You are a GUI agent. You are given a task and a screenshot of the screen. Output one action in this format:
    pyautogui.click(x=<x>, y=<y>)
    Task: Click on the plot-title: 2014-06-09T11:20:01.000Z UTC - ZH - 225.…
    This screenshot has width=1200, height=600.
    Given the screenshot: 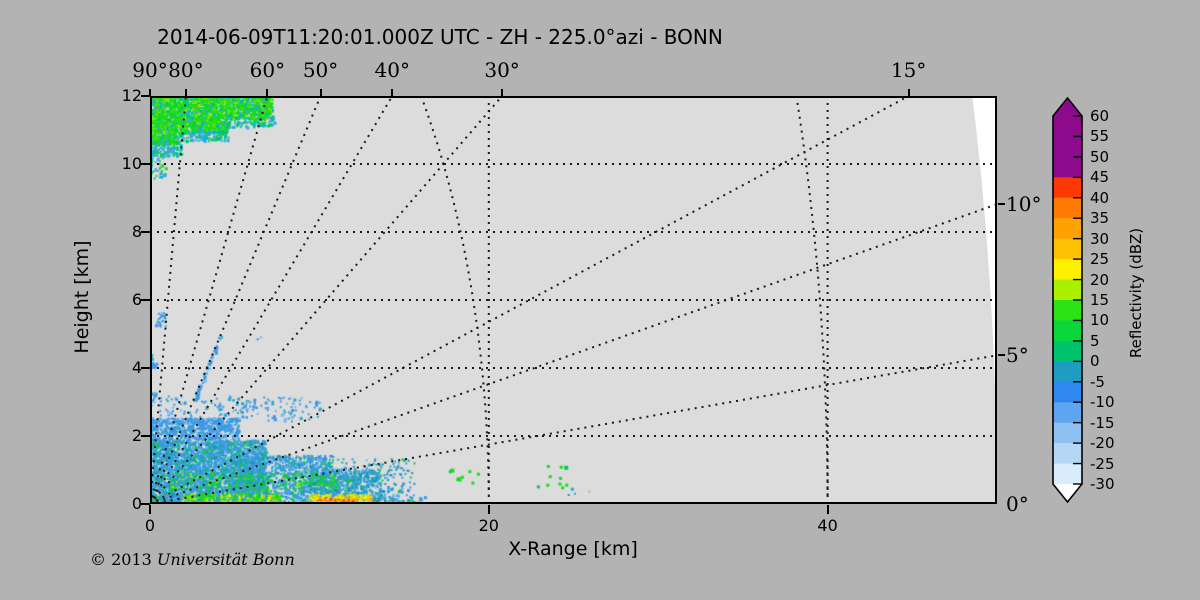 What is the action you would take?
    pyautogui.click(x=440, y=37)
    